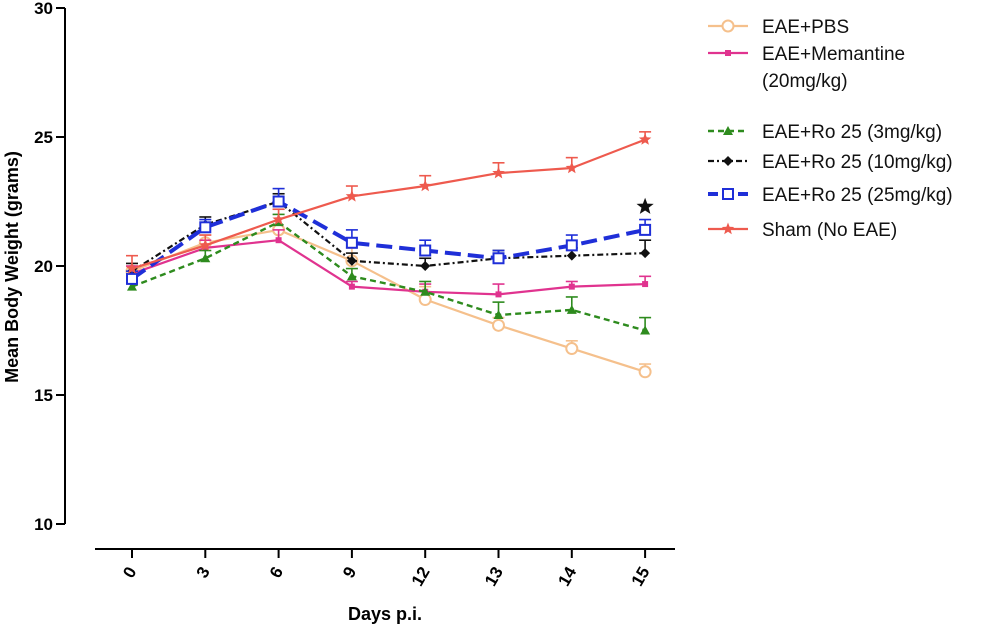 The image size is (1000, 637). I want to click on x-tick-label: 3, so click(203, 573).